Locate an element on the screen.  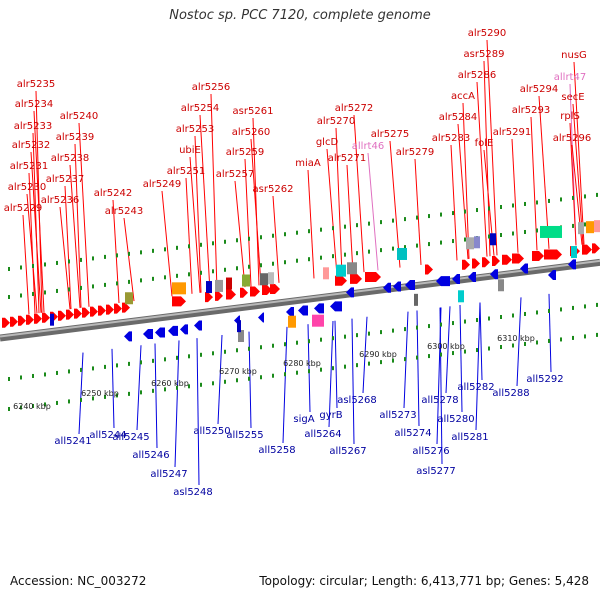
gene-label-alr5251: alr5251 is located at coordinates (186, 171).